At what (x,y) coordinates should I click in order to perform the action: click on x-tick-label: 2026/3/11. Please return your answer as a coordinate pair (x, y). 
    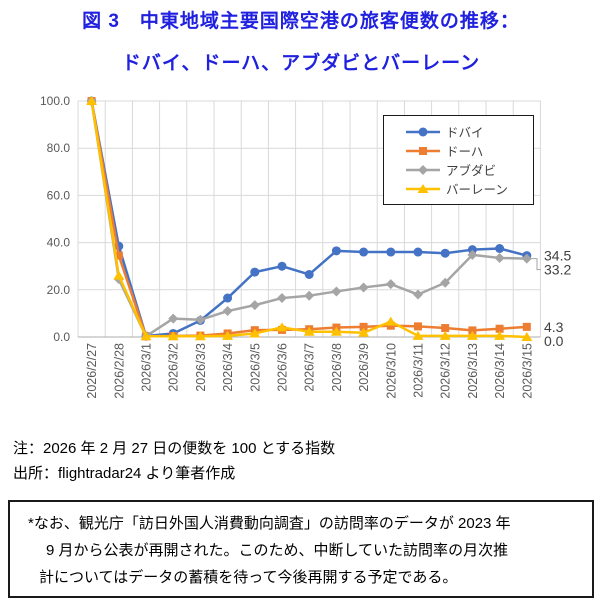
    Looking at the image, I should click on (419, 370).